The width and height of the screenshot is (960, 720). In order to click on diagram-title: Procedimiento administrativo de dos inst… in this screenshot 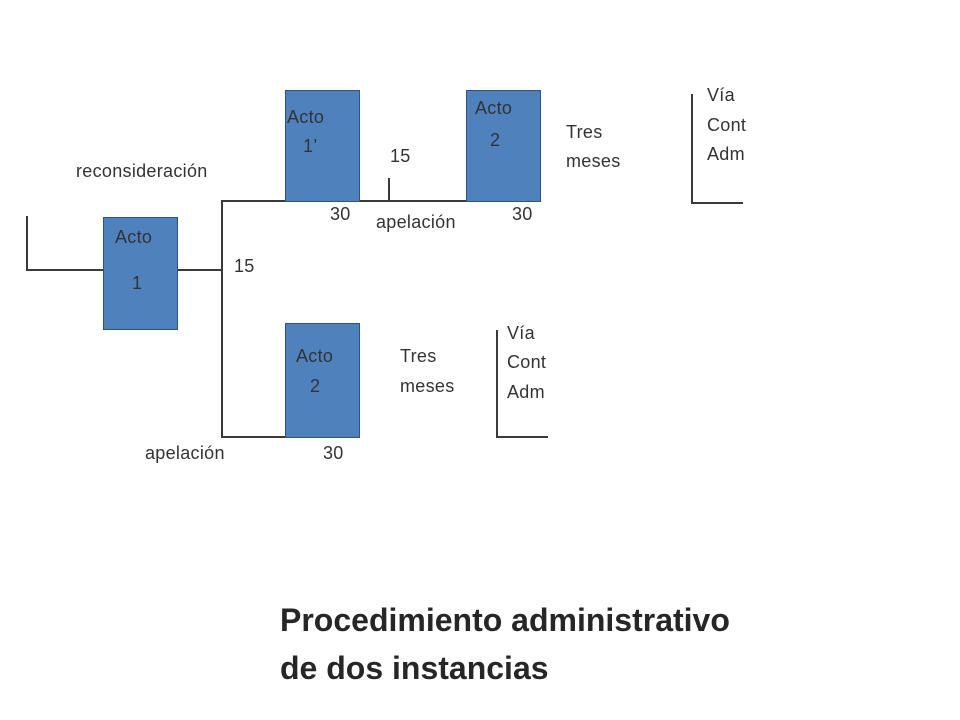, I will do `click(505, 644)`.